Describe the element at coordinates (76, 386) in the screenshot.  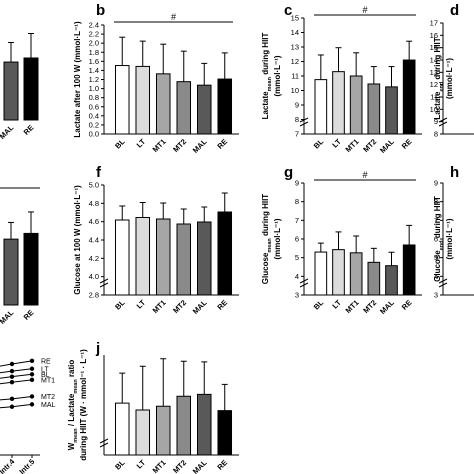
I see `y-axis-label-subscript-2: mean` at that location.